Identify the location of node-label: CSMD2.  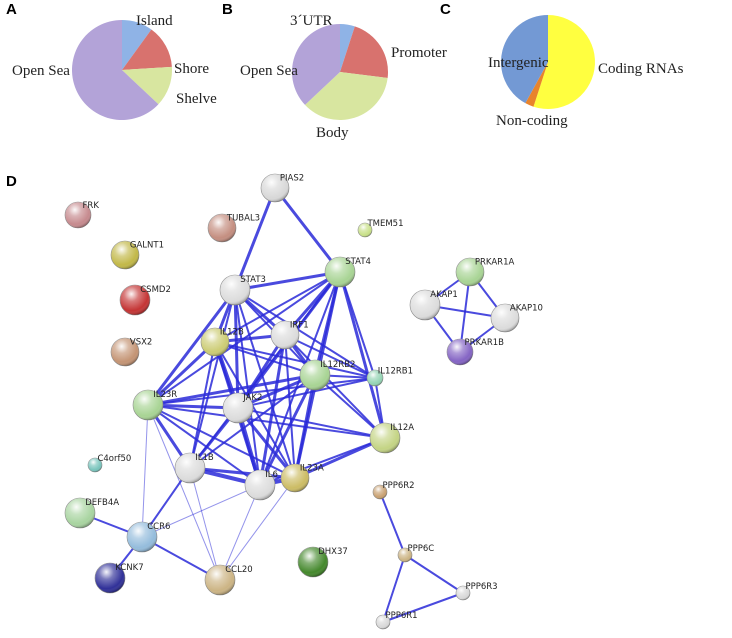
(155, 290).